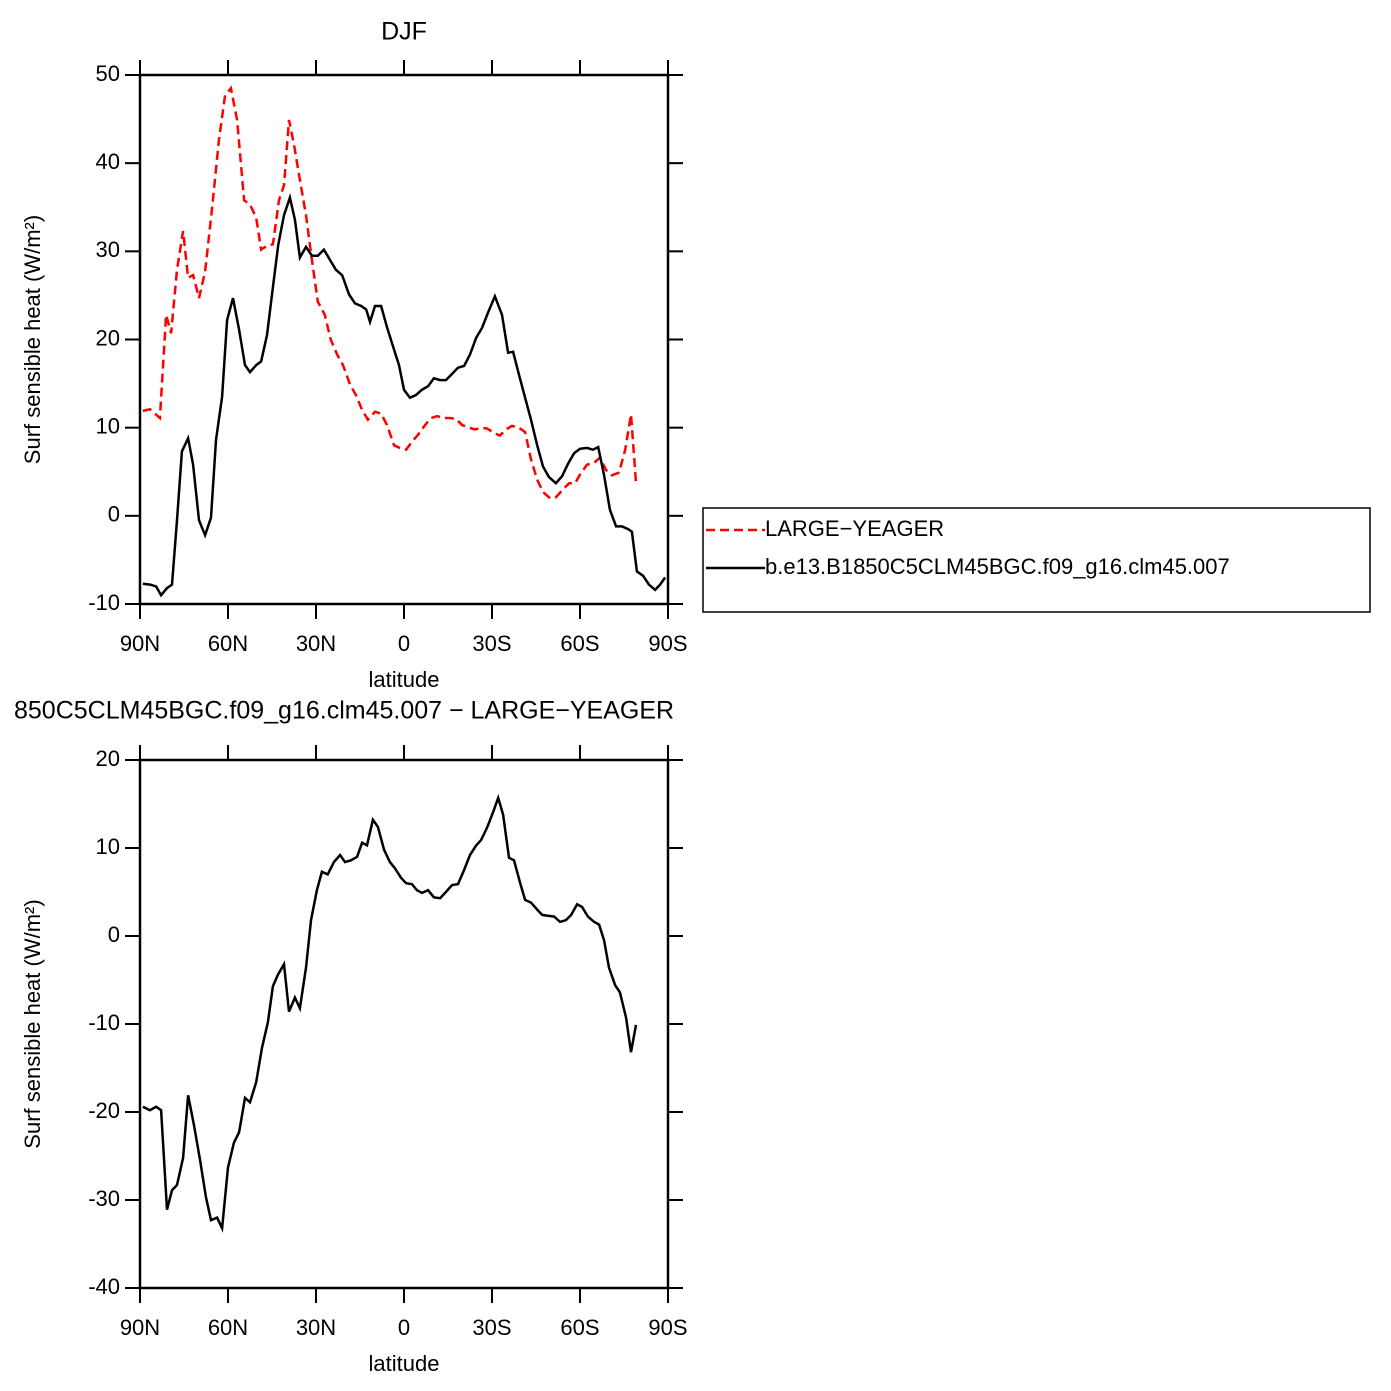 The width and height of the screenshot is (1391, 1391). Describe the element at coordinates (108, 161) in the screenshot. I see `y-tick-label: 40` at that location.